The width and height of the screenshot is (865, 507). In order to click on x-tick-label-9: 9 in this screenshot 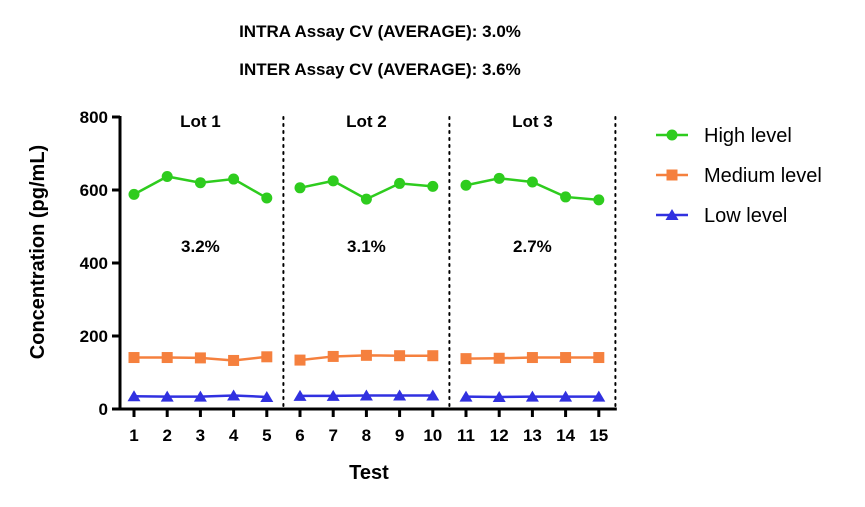, I will do `click(399, 435)`.